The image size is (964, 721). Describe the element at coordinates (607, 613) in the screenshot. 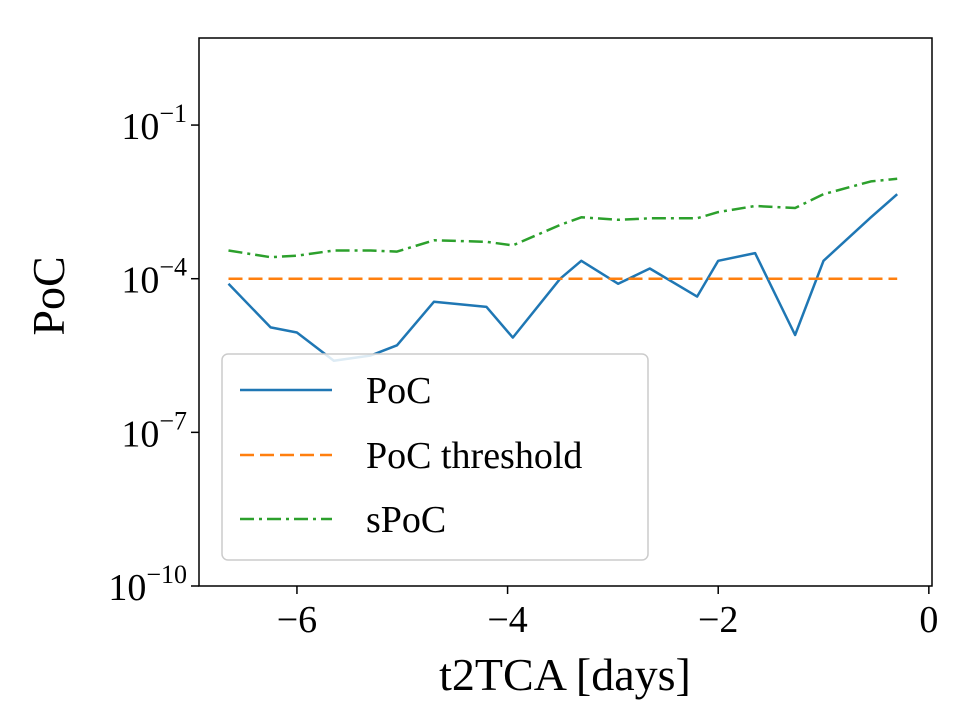

I see `x-axis: −6 −4 −2 0` at that location.